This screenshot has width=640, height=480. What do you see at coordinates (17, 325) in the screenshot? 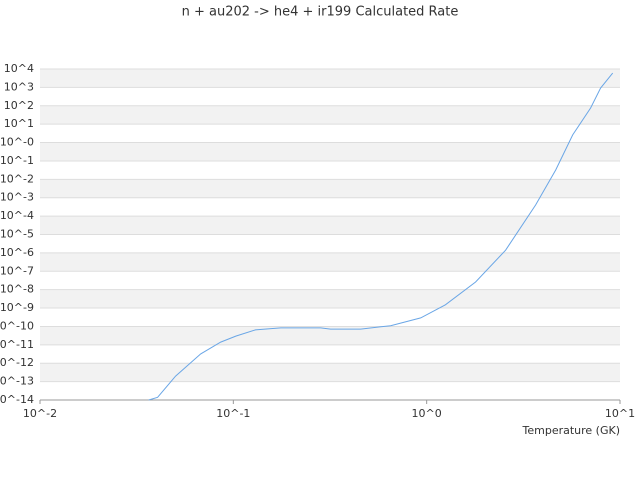
I see `y-tick-label: 10^-10` at bounding box center [17, 325].